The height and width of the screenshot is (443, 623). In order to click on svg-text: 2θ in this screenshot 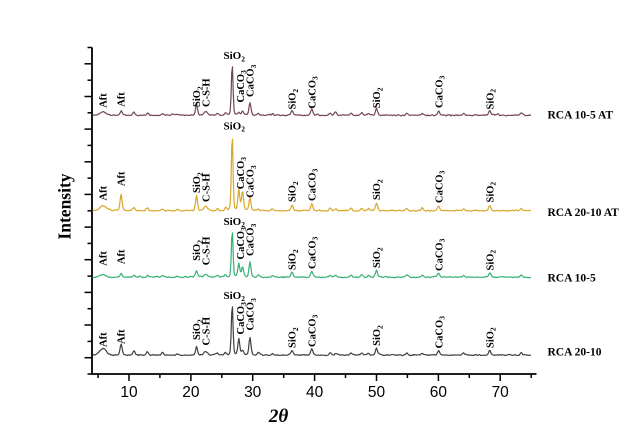, I will do `click(278, 416)`.